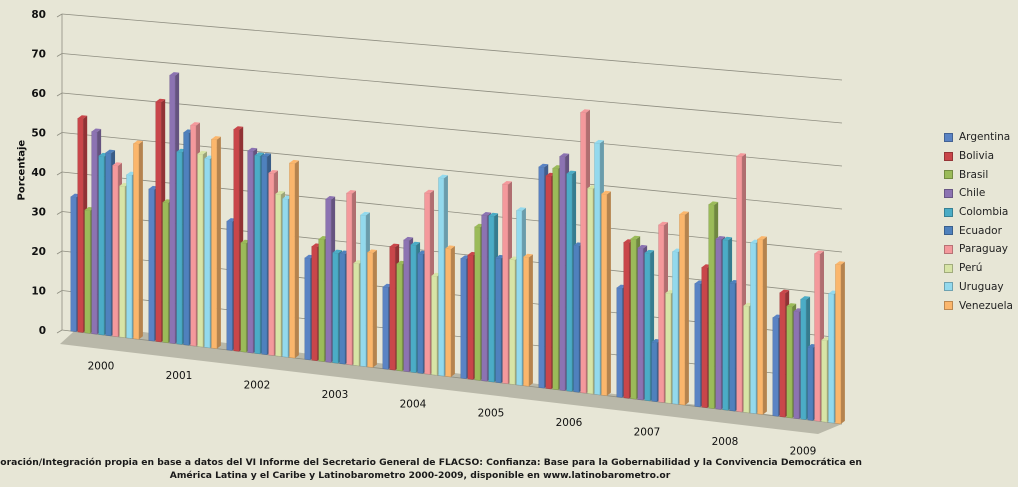 Image resolution: width=1018 pixels, height=487 pixels. Describe the element at coordinates (470, 317) in the screenshot. I see `bar-bolivia-2005` at that location.